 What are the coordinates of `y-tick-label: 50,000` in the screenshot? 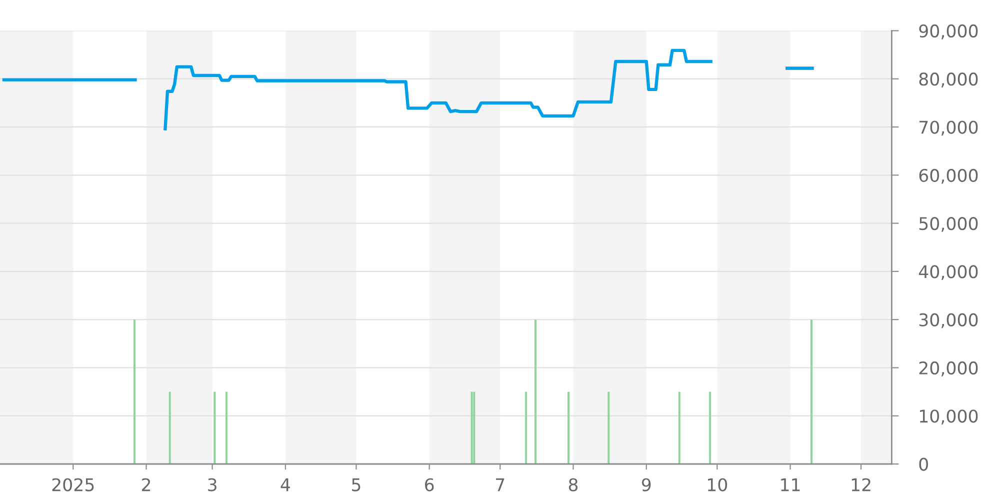 It's located at (948, 224).